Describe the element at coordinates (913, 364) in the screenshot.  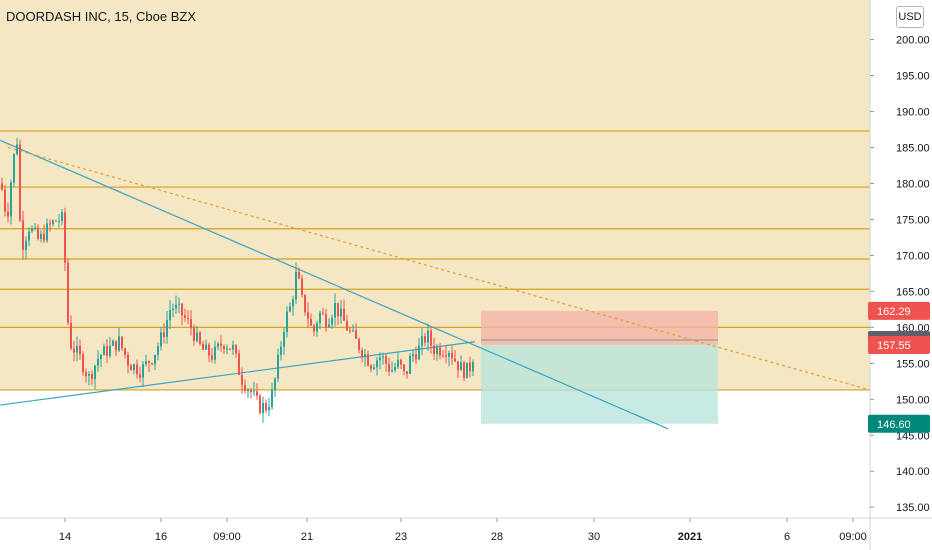
I see `price-tick-label: 155.00` at that location.